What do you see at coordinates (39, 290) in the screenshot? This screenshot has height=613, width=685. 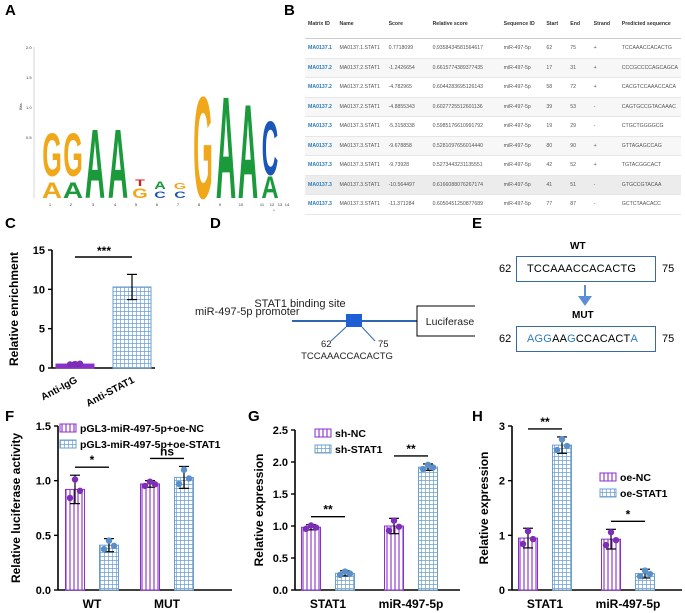 I see `y-tick-label: 10` at bounding box center [39, 290].